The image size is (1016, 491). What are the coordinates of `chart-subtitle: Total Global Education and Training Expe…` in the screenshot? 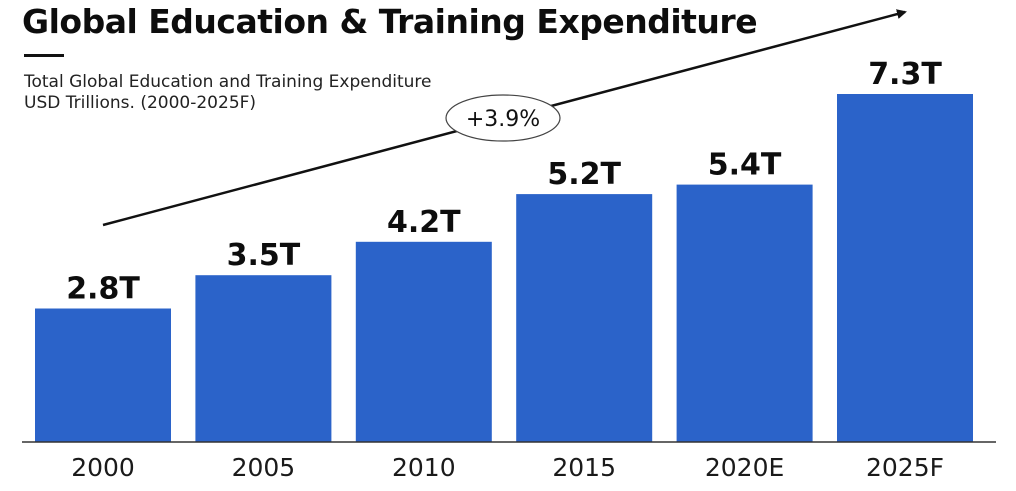 It's located at (228, 93).